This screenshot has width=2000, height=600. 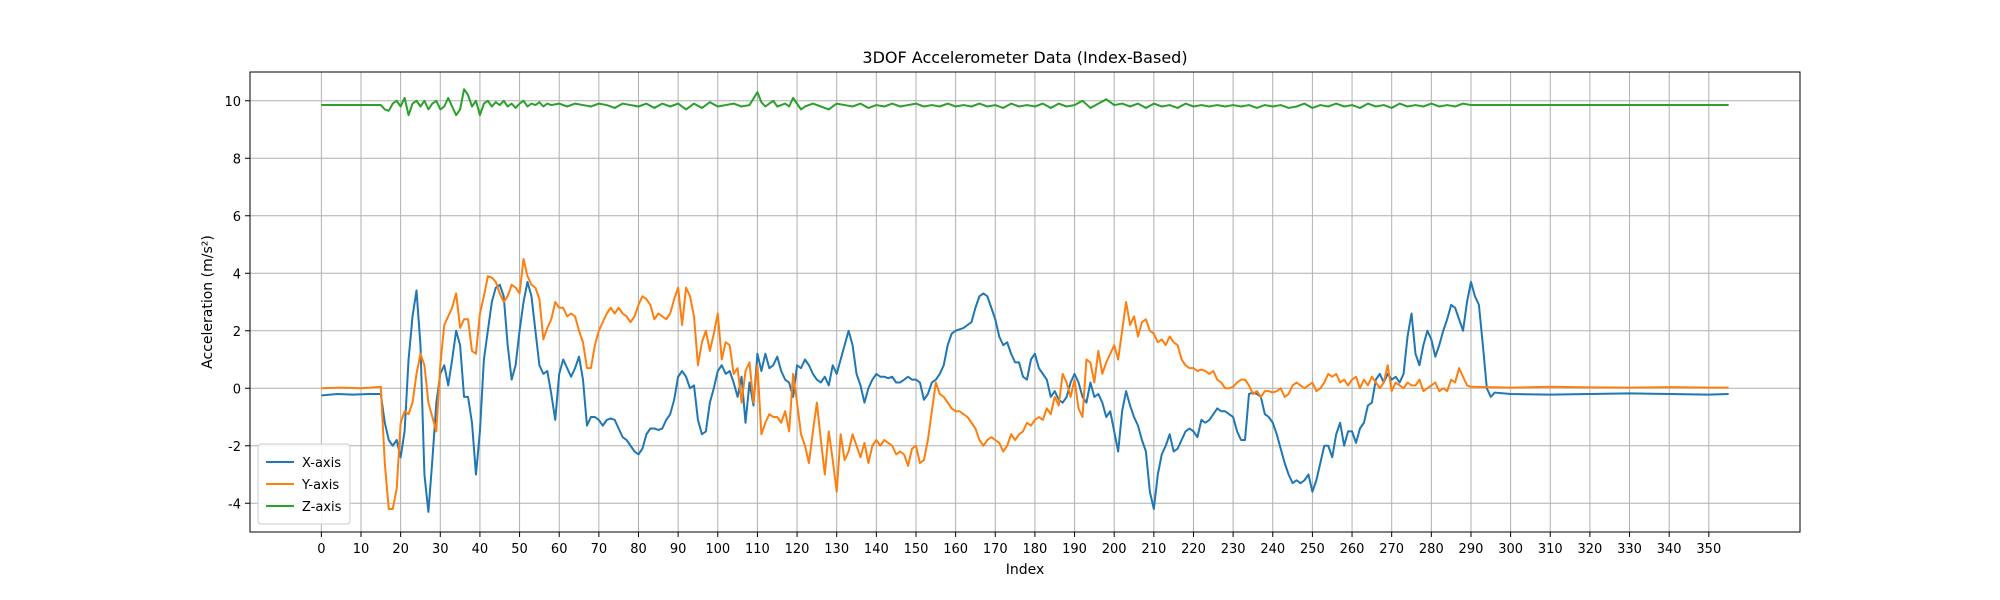 What do you see at coordinates (237, 389) in the screenshot?
I see `y-tick-label: 0` at bounding box center [237, 389].